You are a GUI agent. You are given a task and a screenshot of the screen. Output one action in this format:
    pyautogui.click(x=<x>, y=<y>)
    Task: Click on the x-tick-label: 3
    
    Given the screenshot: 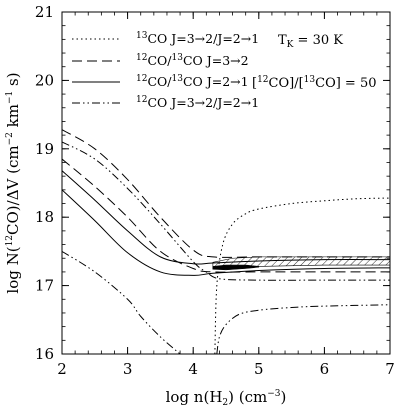 What is the action you would take?
    pyautogui.click(x=128, y=369)
    